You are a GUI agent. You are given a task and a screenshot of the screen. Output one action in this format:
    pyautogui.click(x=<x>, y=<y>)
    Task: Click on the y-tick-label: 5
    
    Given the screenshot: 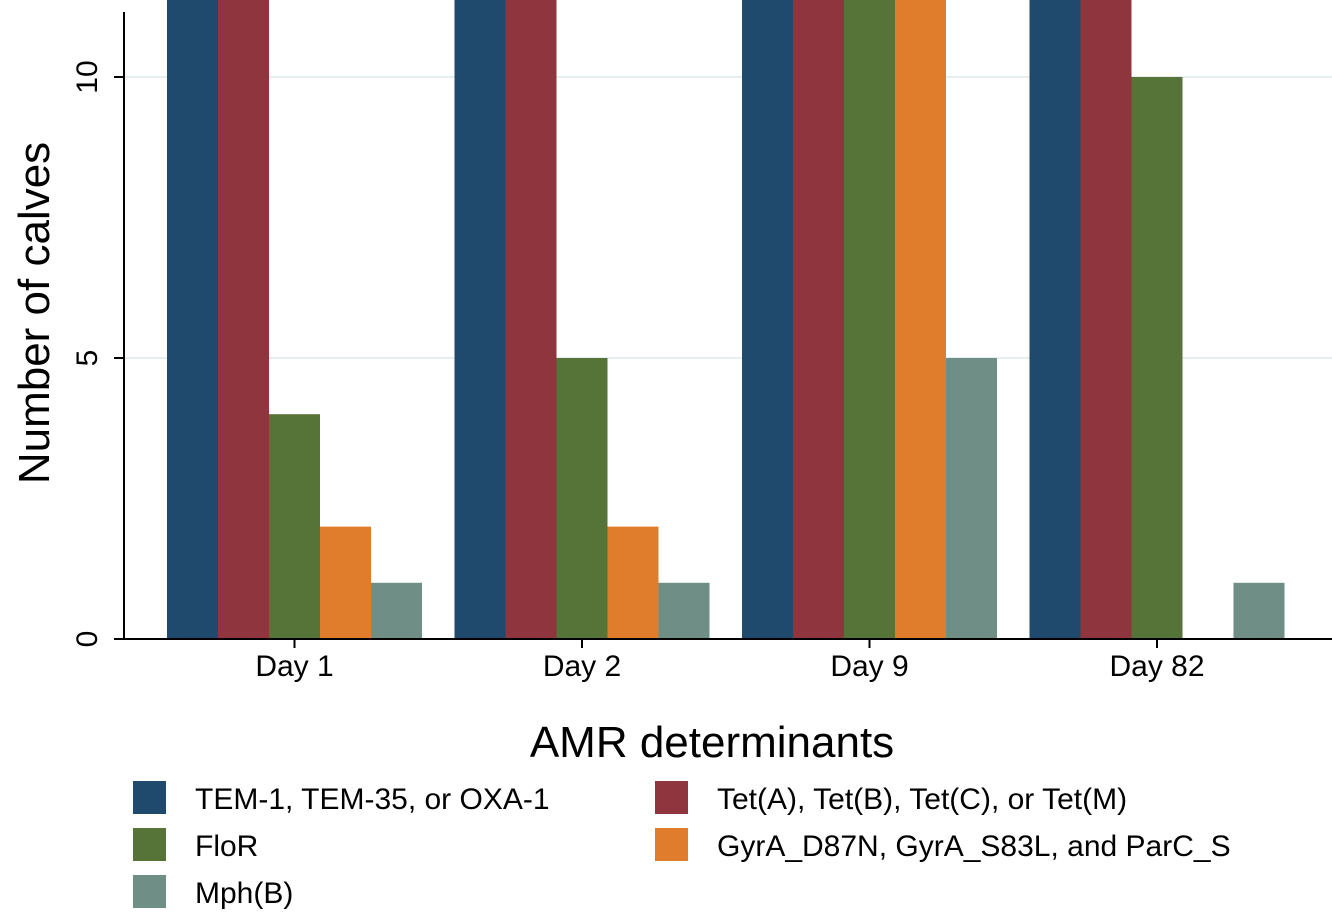 What is the action you would take?
    pyautogui.click(x=87, y=358)
    